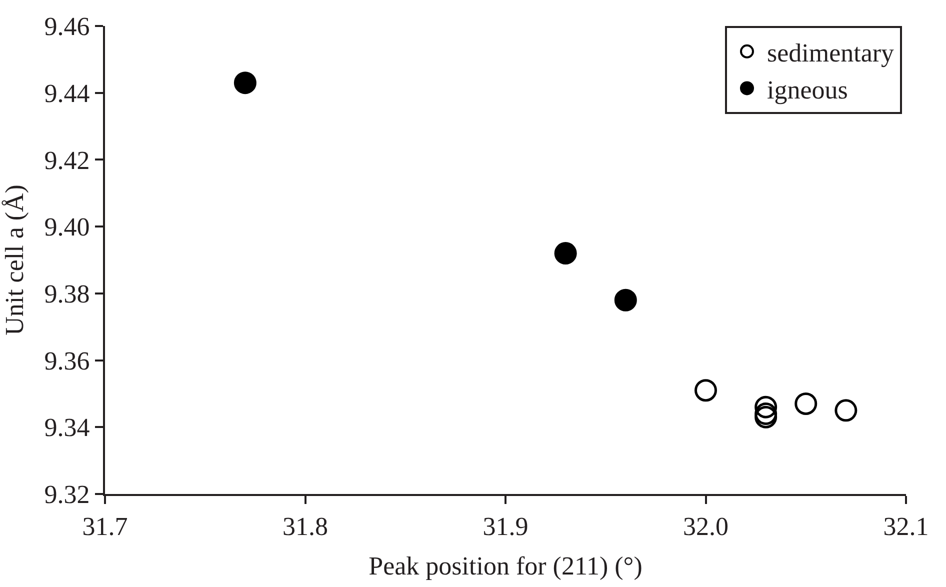 This screenshot has width=946, height=587. Describe the element at coordinates (305, 527) in the screenshot. I see `x-tick-label: 31.8` at that location.